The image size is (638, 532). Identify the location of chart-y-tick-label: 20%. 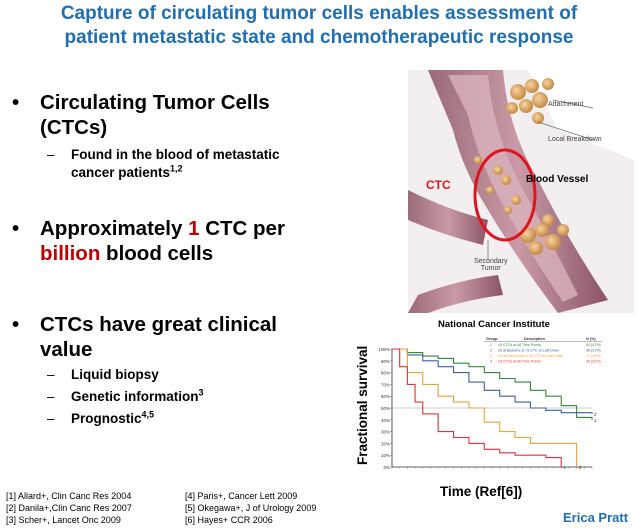
(385, 443).